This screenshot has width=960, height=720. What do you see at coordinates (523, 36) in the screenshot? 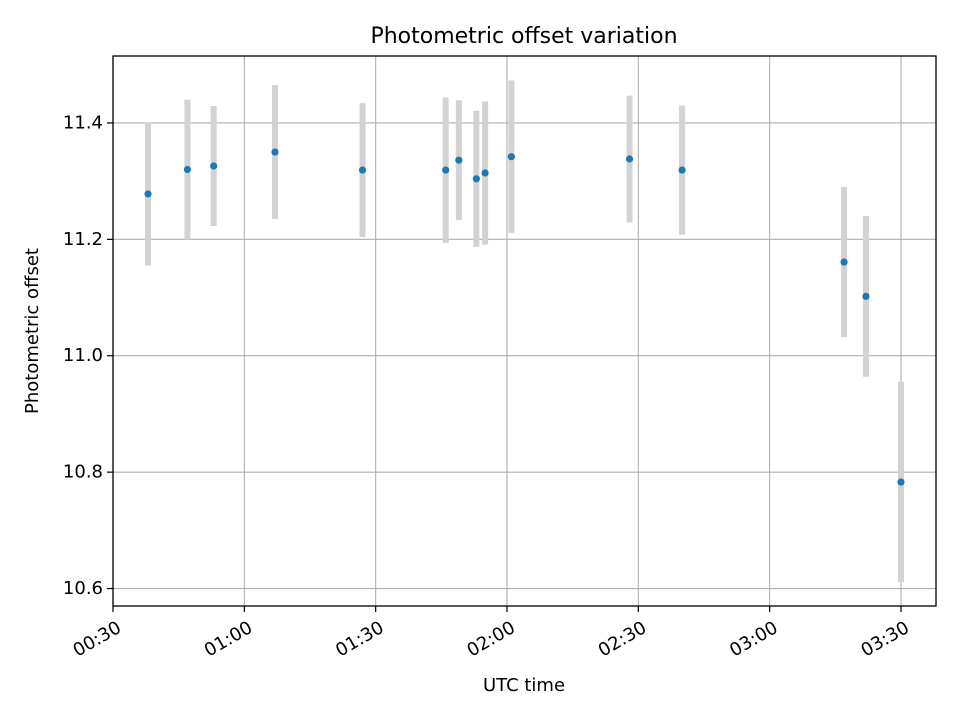
I see `chart-title: Photometric offset variation` at bounding box center [523, 36].